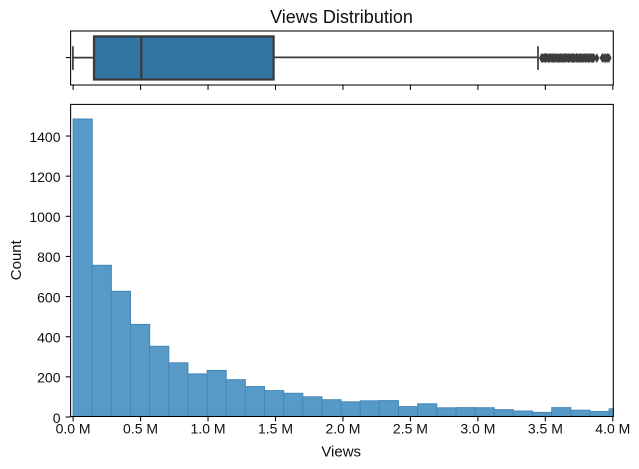 This screenshot has width=639, height=469. Describe the element at coordinates (342, 429) in the screenshot. I see `svg-text: 2.0 M` at that location.